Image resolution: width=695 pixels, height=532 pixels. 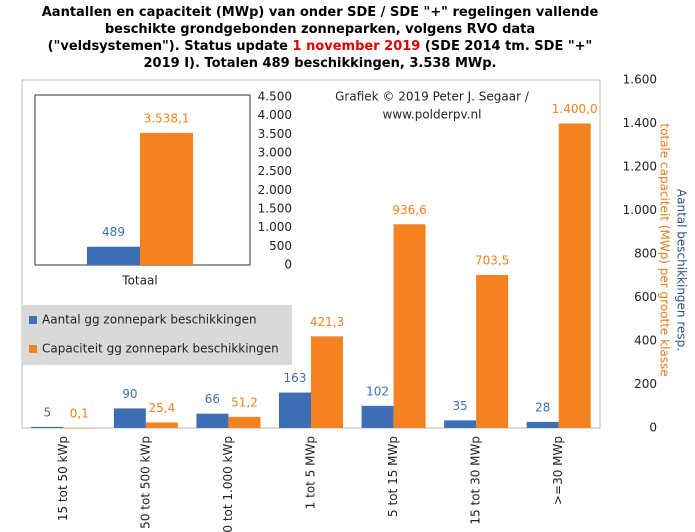 I want to click on data-label: 66, so click(x=212, y=399).